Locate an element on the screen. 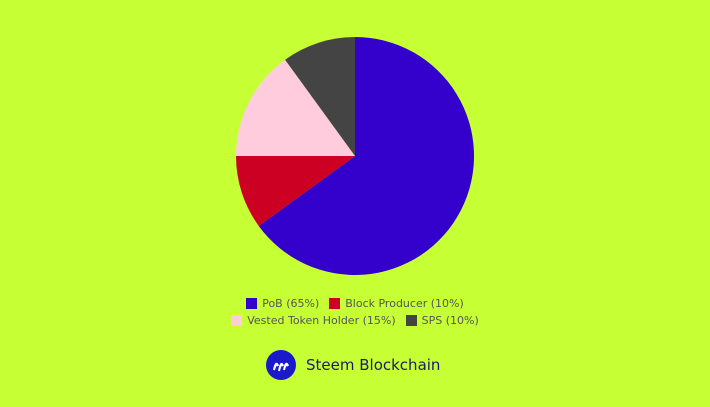  legend-item: SPS (10%) is located at coordinates (442, 320).